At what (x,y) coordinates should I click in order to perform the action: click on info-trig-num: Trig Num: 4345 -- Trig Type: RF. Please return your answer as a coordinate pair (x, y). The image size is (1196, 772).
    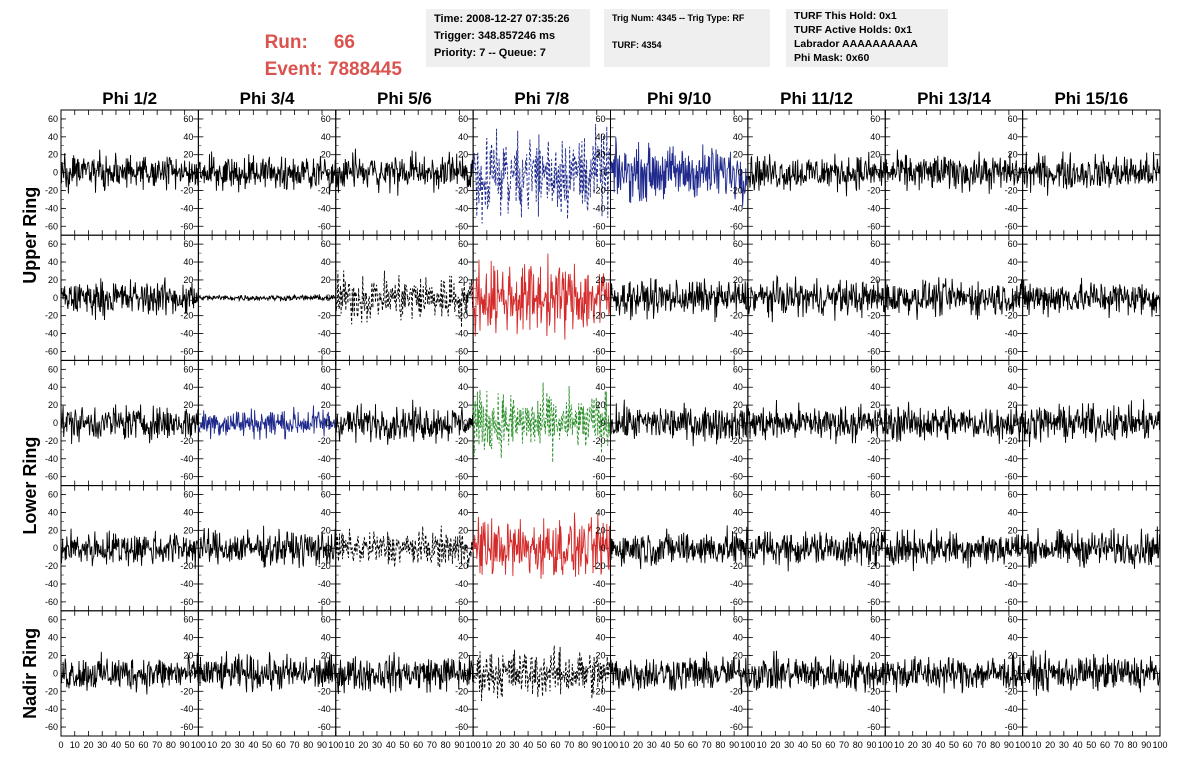
    Looking at the image, I should click on (678, 18).